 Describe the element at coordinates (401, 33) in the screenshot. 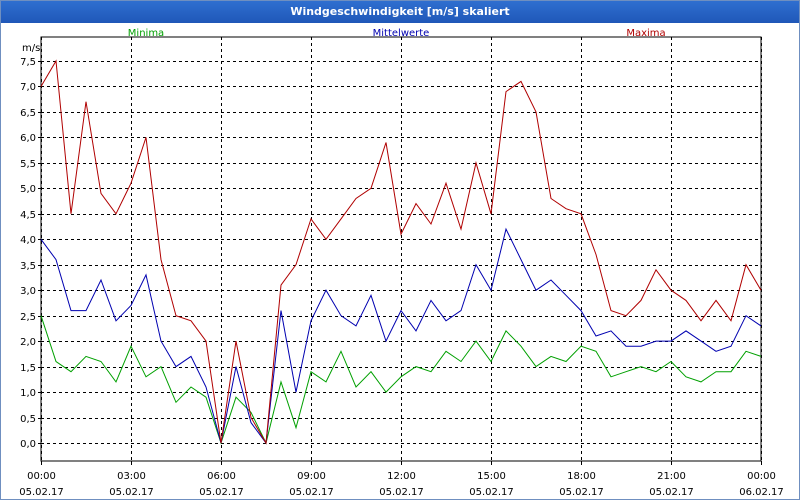

I see `legend-mittelwerte: Mittelwerte` at that location.